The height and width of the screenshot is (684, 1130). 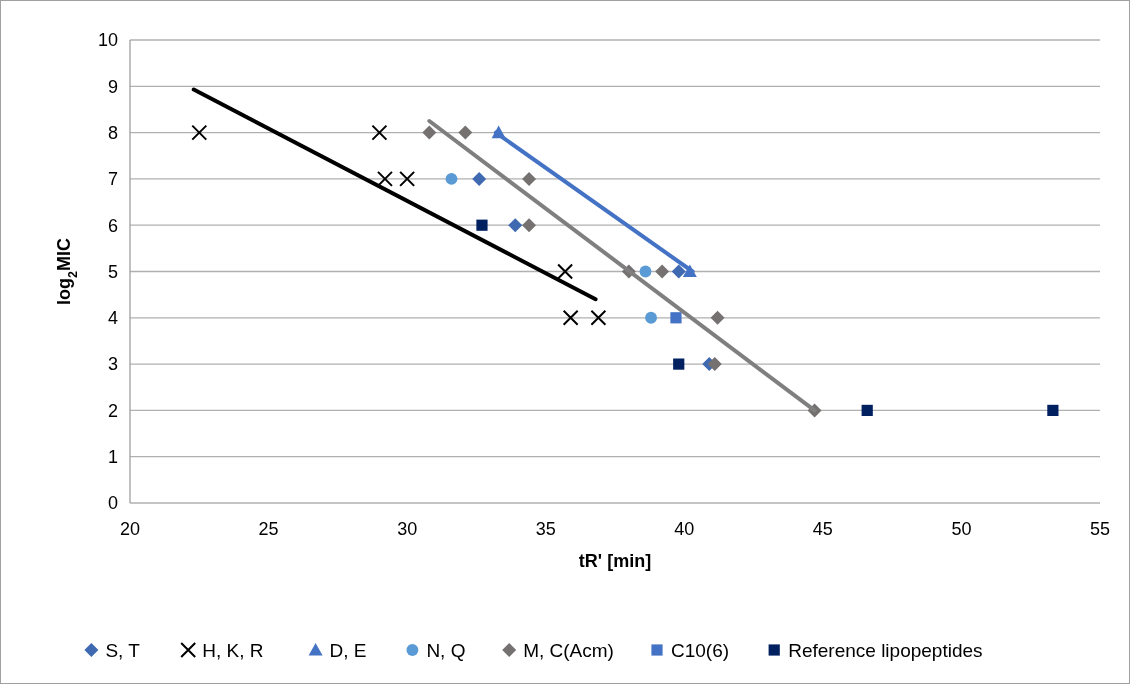 I want to click on y-tick-label: 4, so click(x=112, y=318).